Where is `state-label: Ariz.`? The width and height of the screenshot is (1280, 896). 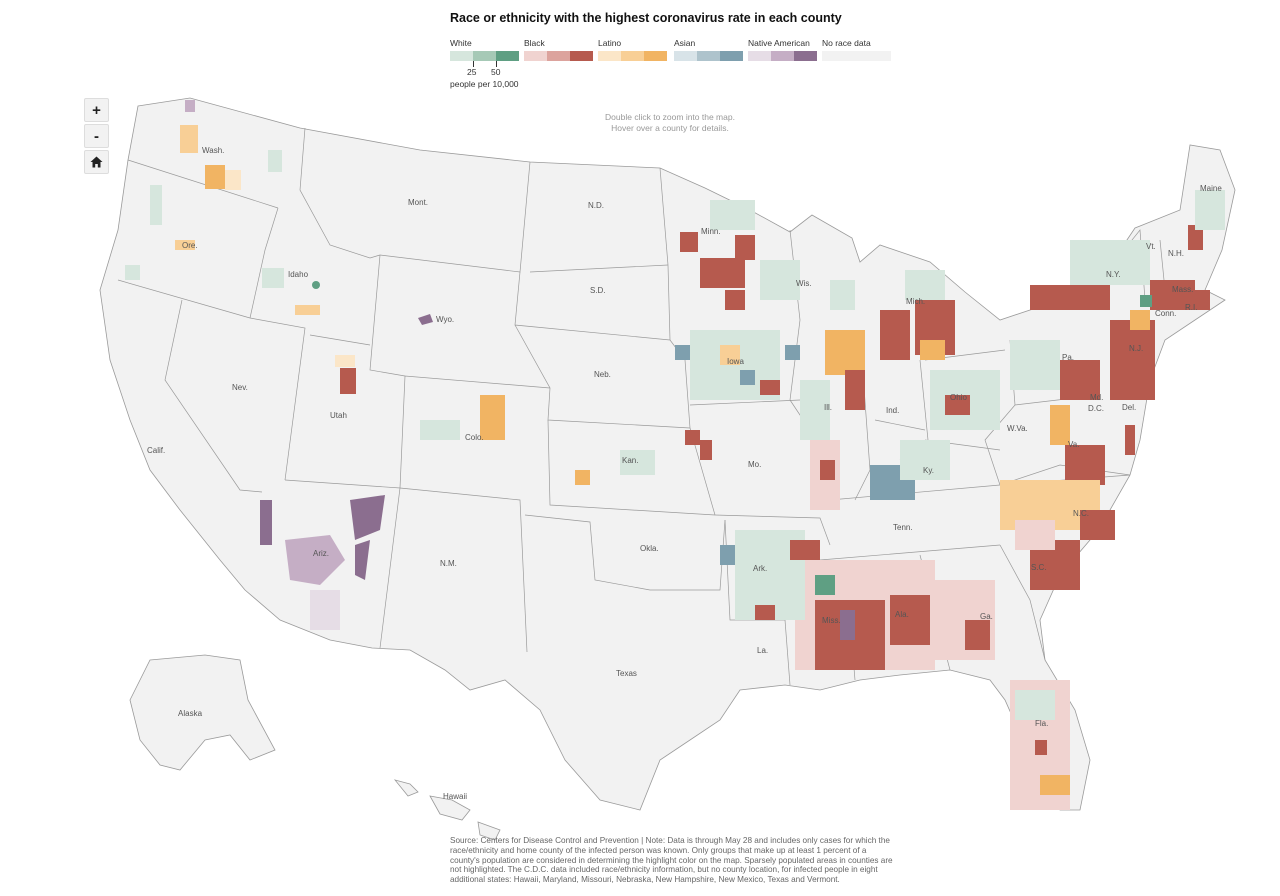 state-label: Ariz. is located at coordinates (321, 553).